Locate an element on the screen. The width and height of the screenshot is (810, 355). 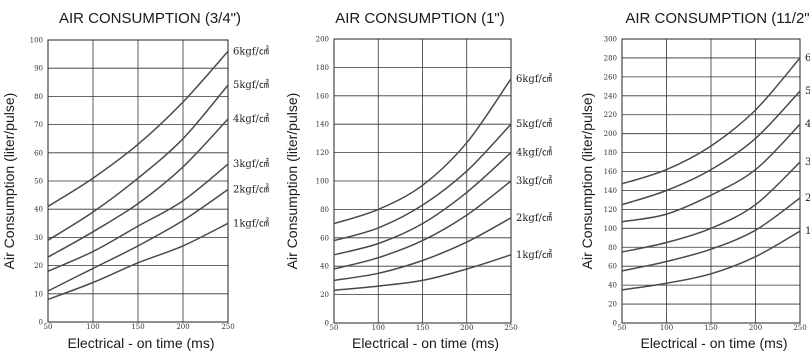
y-tick-label: 300 is located at coordinates (610, 40).